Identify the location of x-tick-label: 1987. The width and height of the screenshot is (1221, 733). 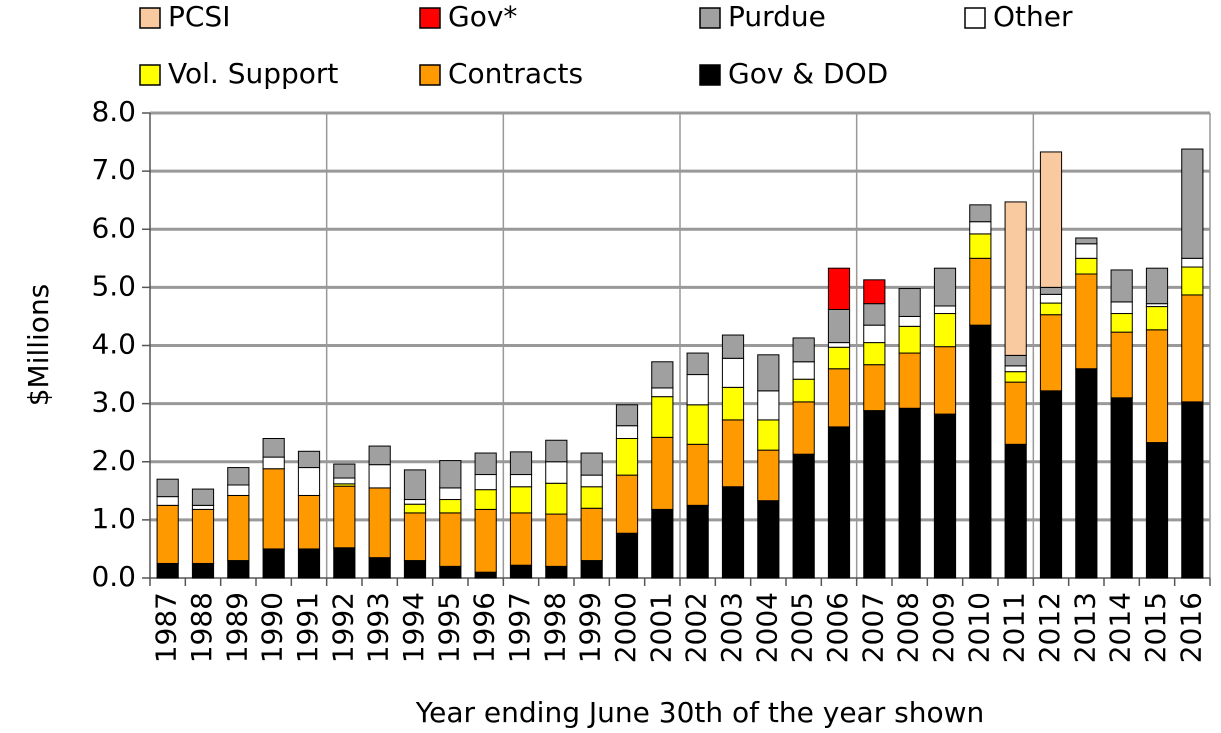
(166, 627).